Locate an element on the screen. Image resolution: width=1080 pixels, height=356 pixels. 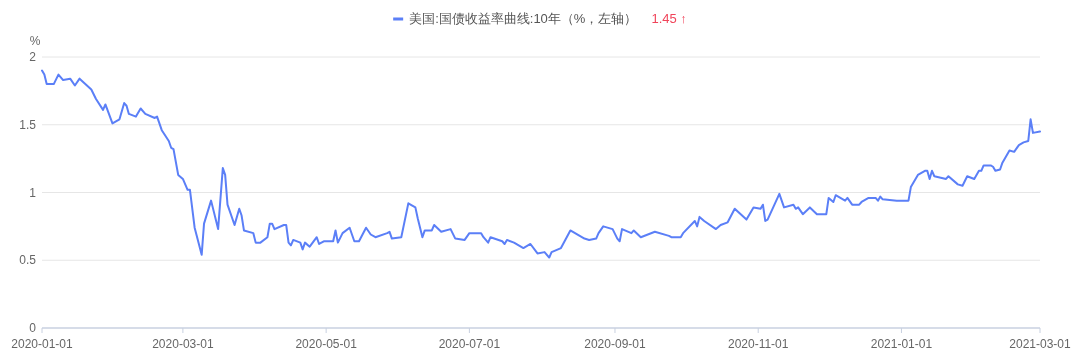
x-tick-label: 2020-05-01 is located at coordinates (326, 344).